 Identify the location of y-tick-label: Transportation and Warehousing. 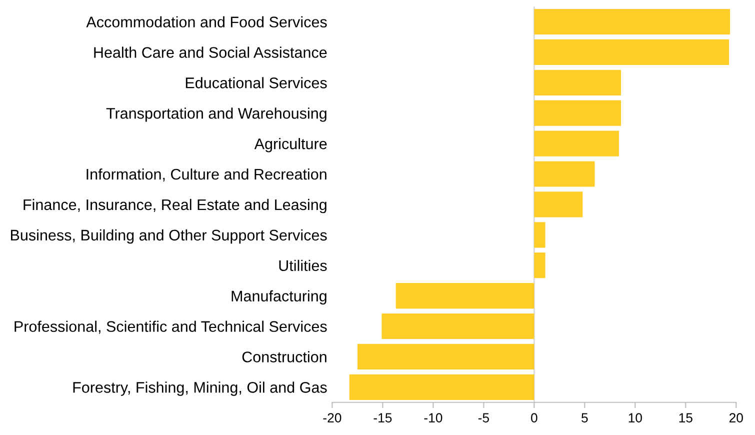
(216, 115).